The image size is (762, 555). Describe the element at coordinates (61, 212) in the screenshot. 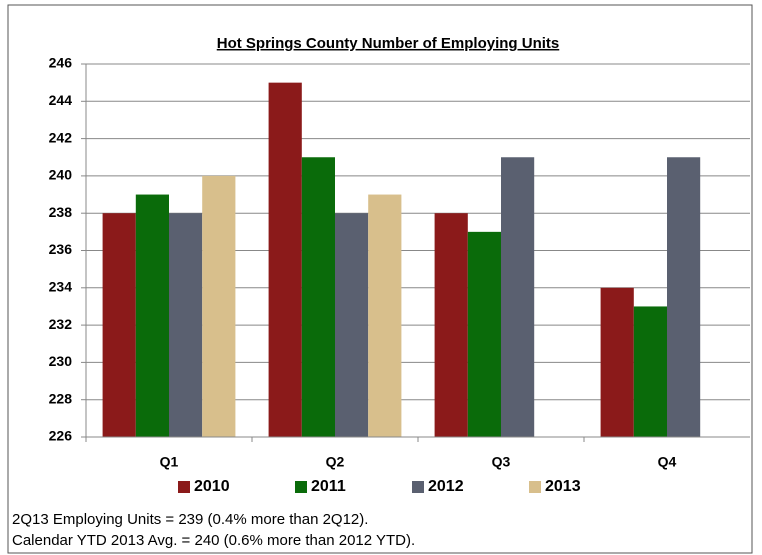

I see `y-tick-label: 238` at that location.